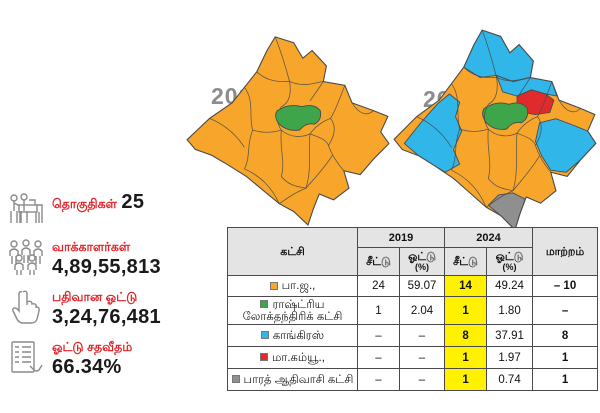 The height and width of the screenshot is (413, 600). What do you see at coordinates (92, 347) in the screenshot?
I see `stat-label: ஓட்டு சதவீதம்` at bounding box center [92, 347].